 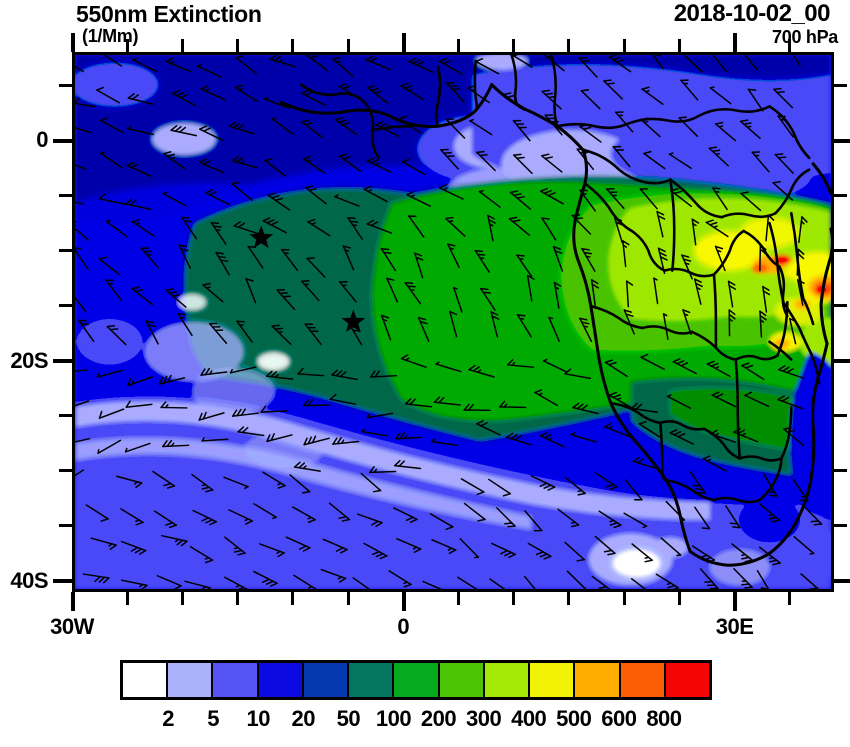 I want to click on x-axis-label: 30E, so click(x=734, y=626).